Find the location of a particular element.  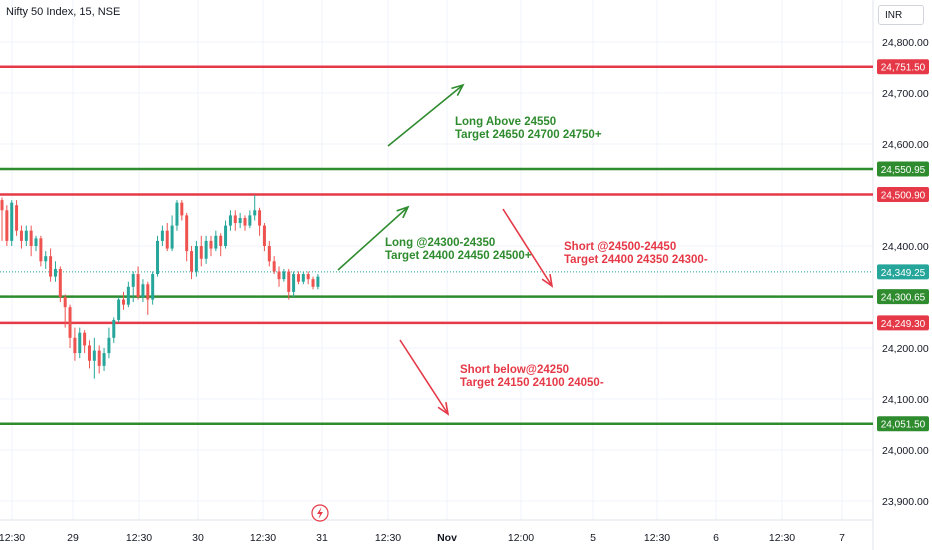

price-tick-label: 24,700.00 is located at coordinates (905, 94).